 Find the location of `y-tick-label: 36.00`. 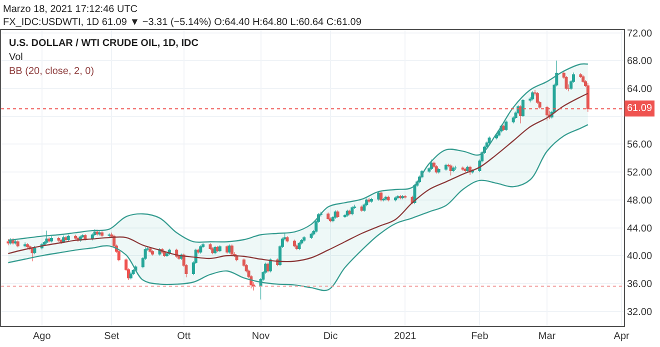

y-tick-label: 36.00 is located at coordinates (639, 284).